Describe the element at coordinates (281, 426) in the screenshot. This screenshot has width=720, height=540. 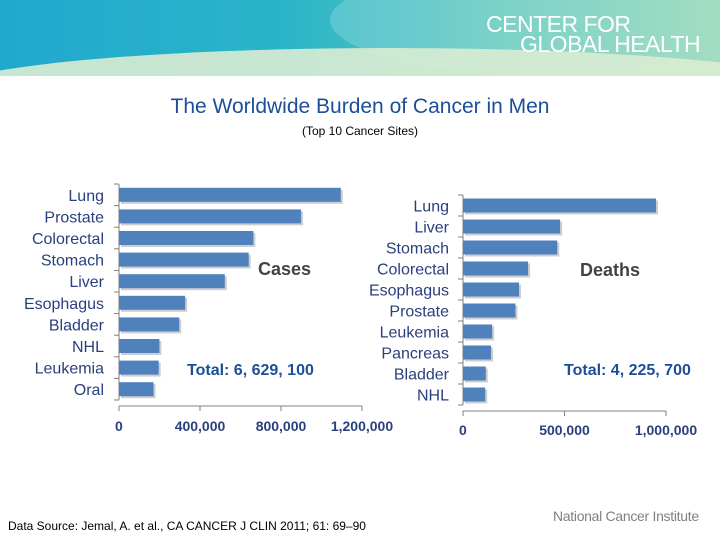
I see `cases-tick-label: 800,000` at that location.